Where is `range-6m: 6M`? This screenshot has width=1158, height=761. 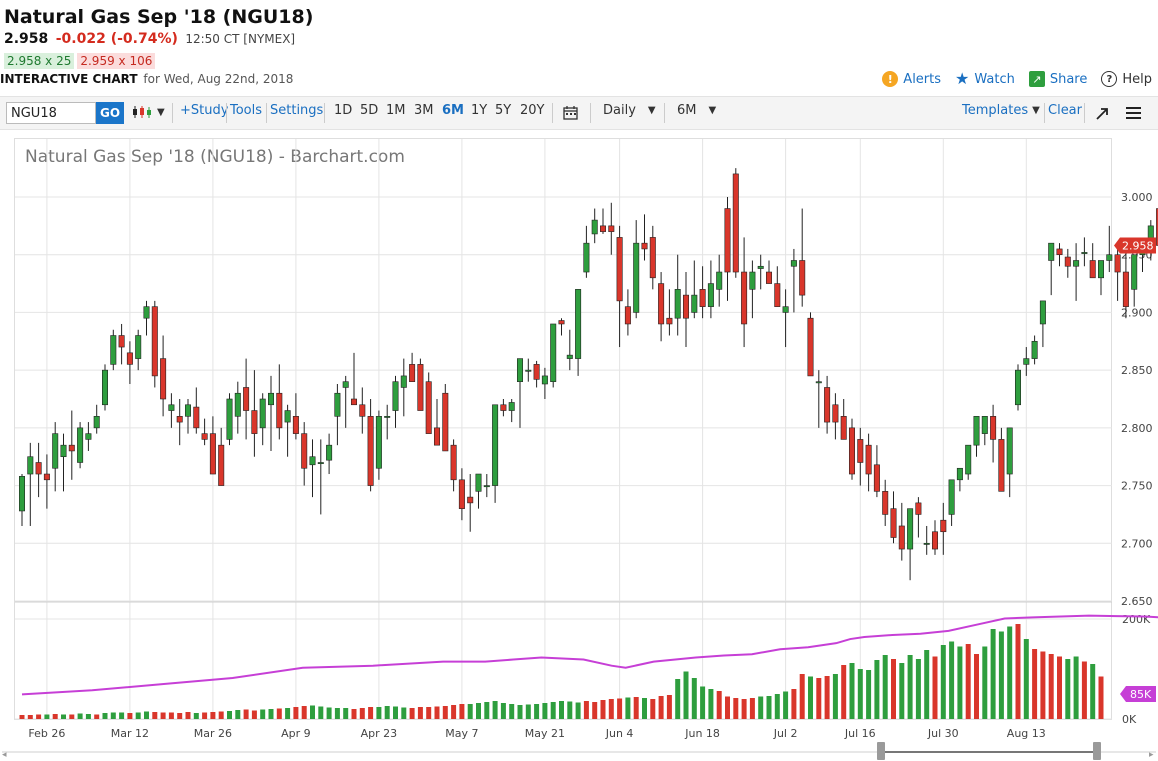
range-6m: 6M is located at coordinates (453, 110).